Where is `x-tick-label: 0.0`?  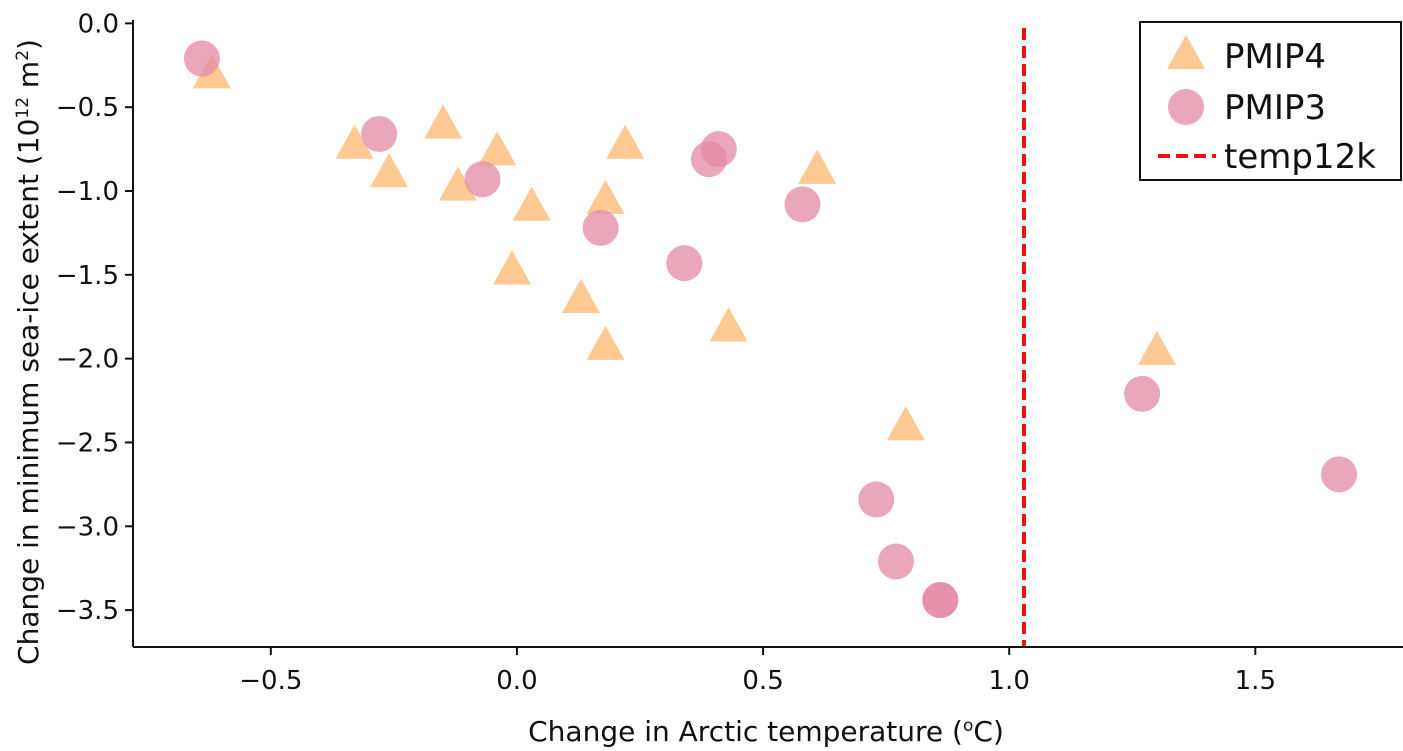 x-tick-label: 0.0 is located at coordinates (516, 681).